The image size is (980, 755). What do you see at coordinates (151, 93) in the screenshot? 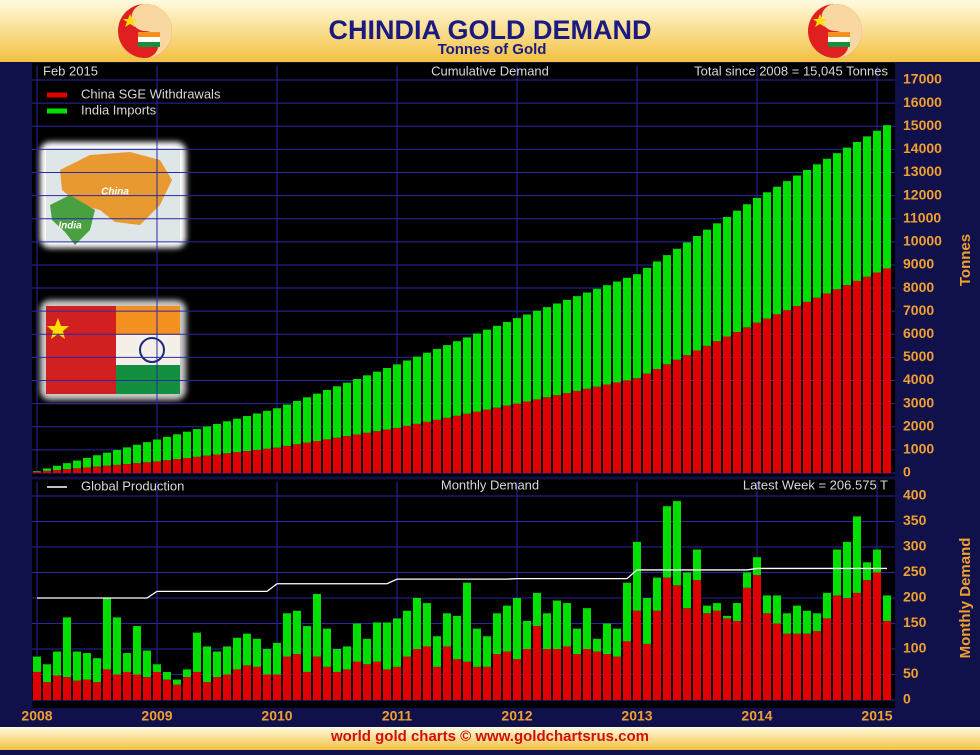
I see `legend-label: China SGE Withdrawals` at bounding box center [151, 93].